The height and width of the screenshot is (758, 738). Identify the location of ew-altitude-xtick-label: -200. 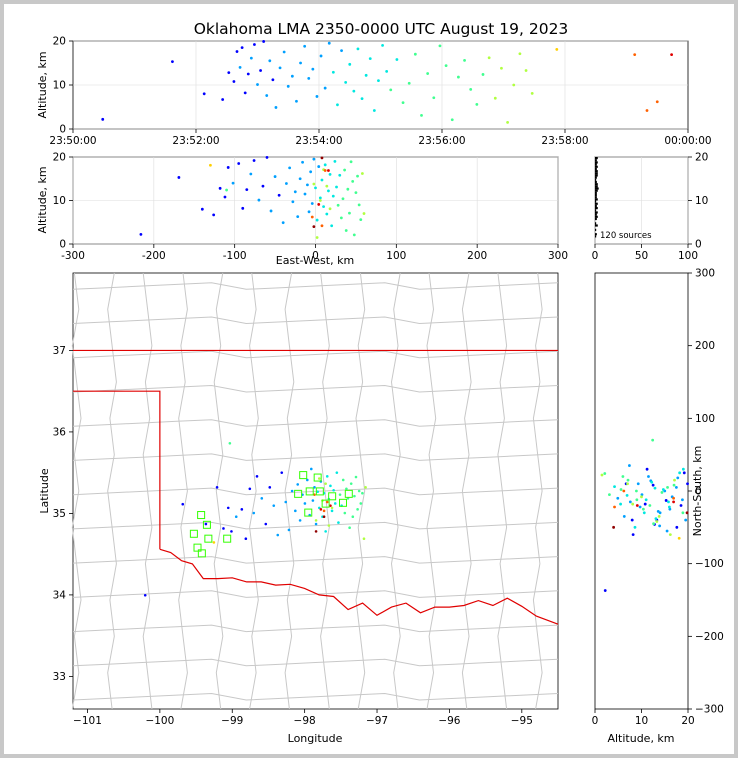
(154, 256).